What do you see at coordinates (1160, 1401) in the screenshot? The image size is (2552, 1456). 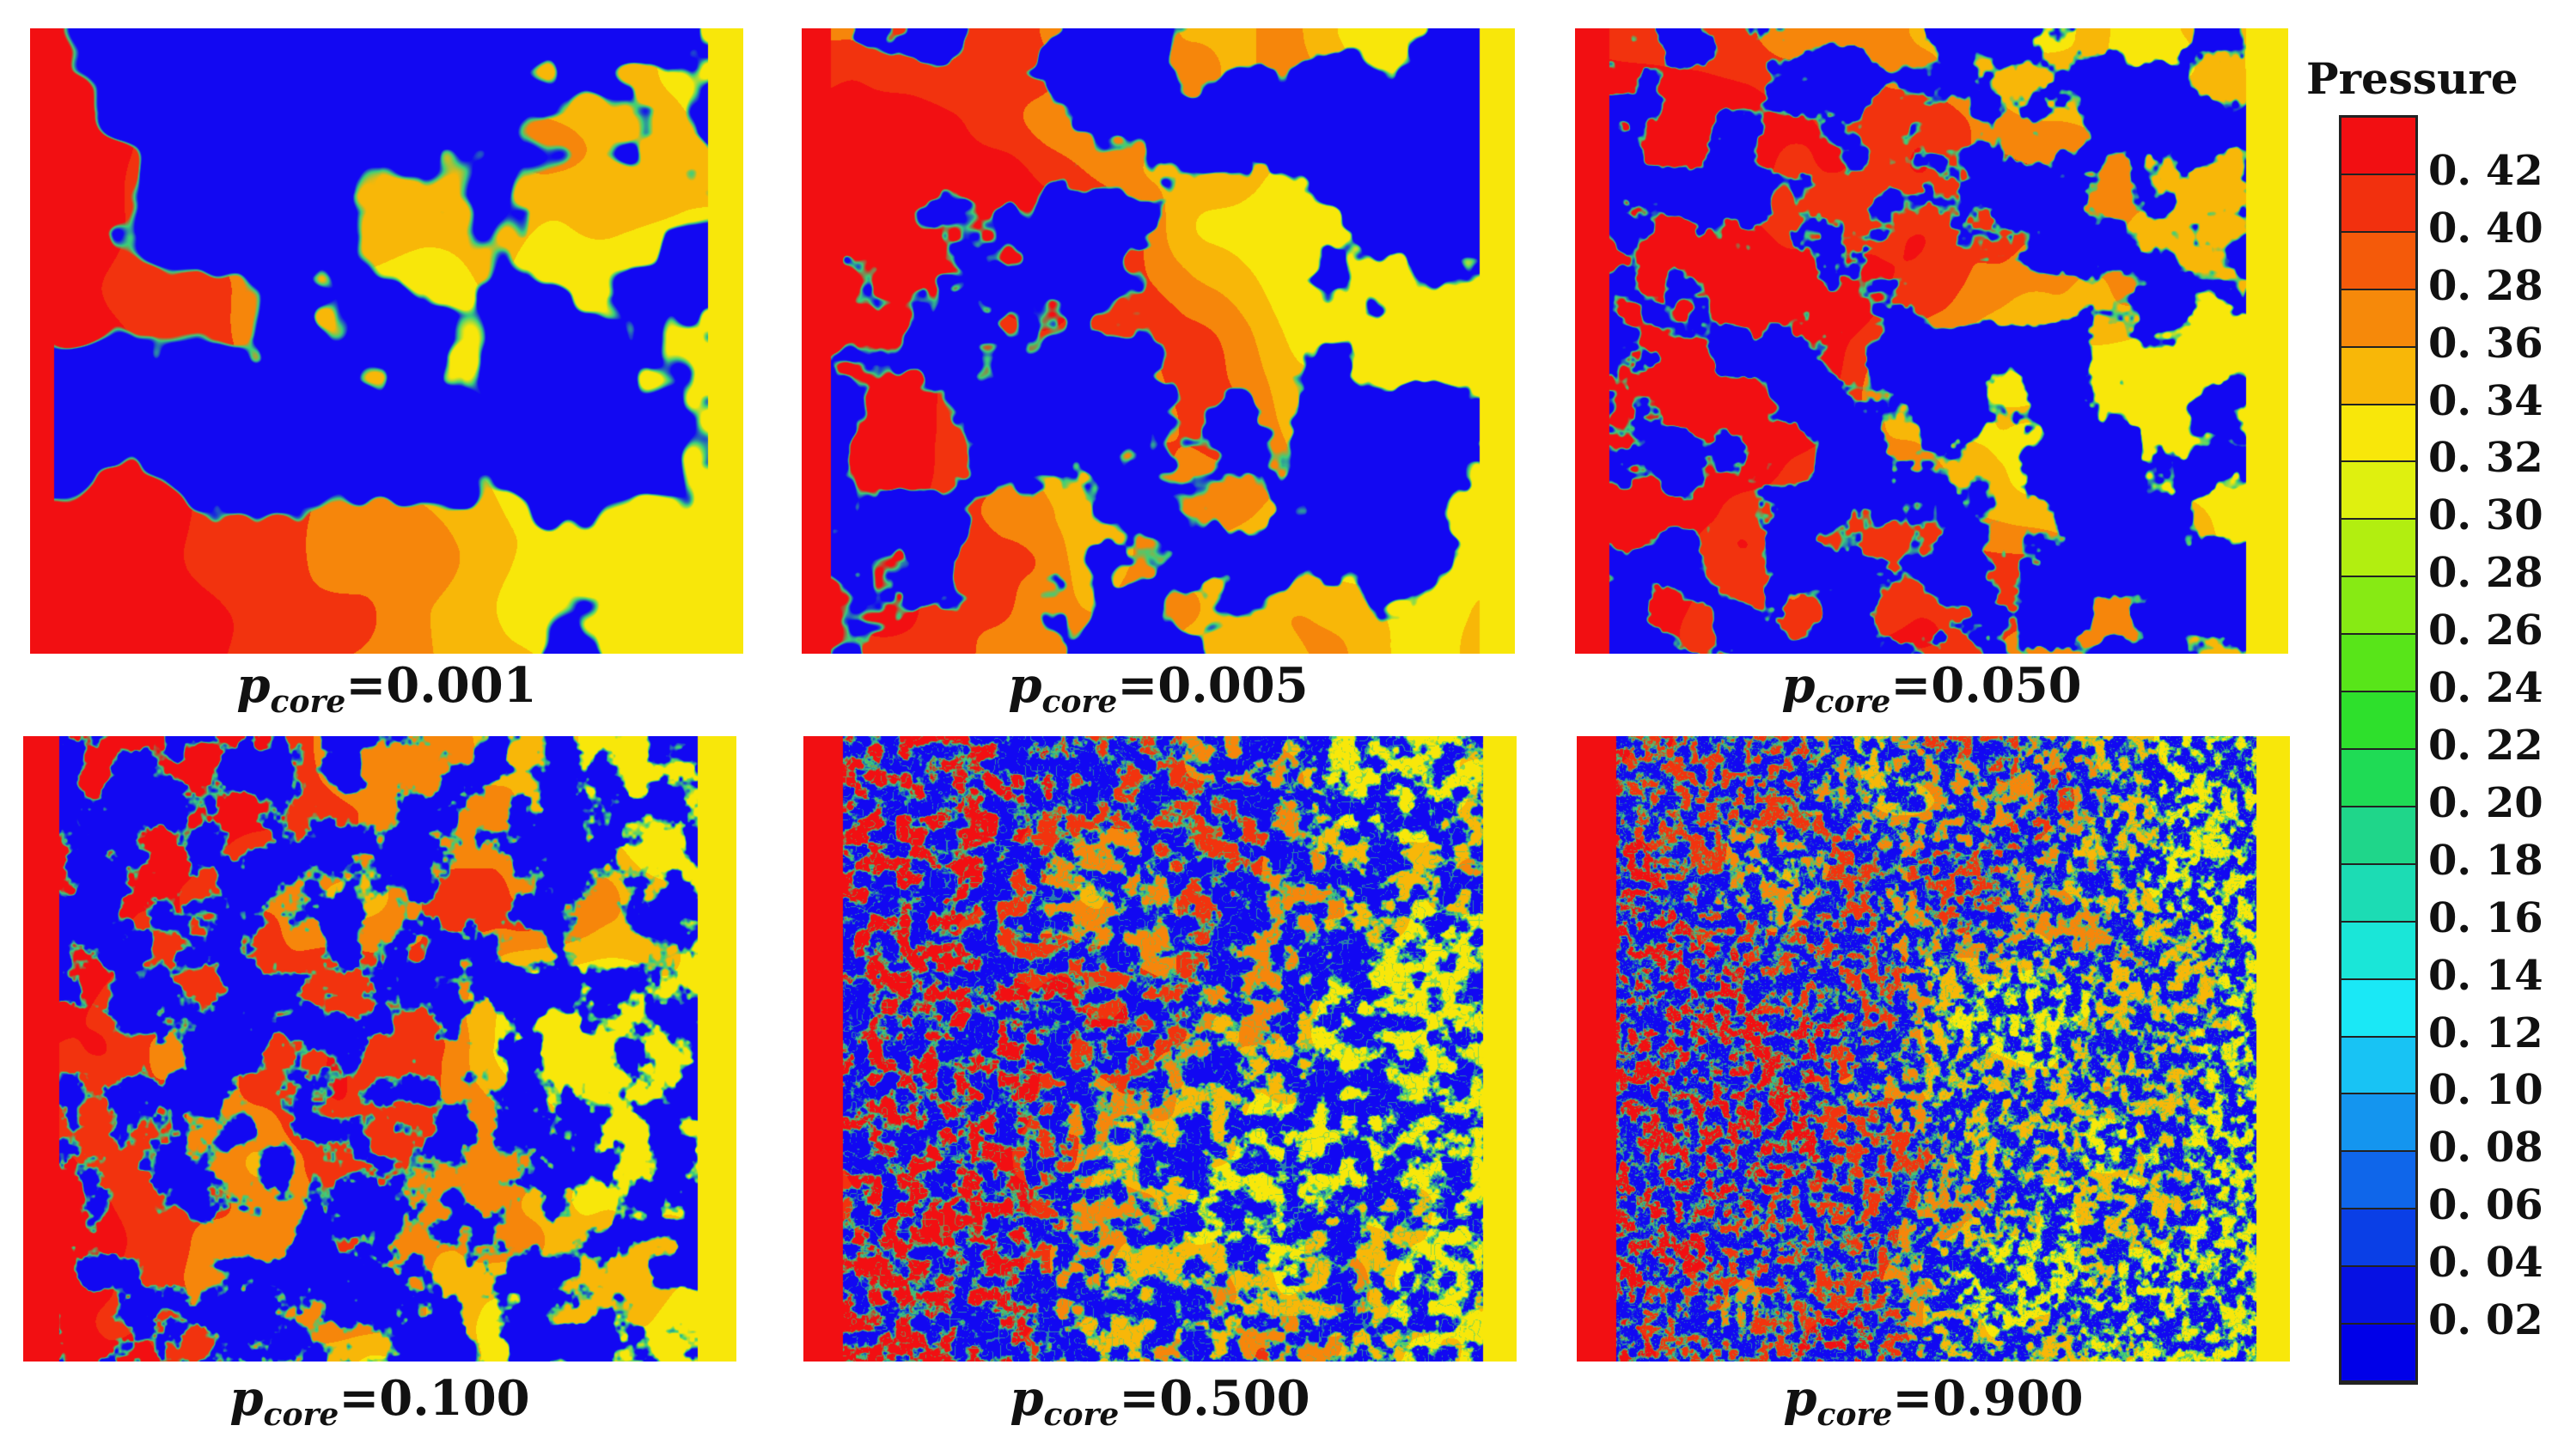 I see `caption-pcore-0500: pcore=0.500` at bounding box center [1160, 1401].